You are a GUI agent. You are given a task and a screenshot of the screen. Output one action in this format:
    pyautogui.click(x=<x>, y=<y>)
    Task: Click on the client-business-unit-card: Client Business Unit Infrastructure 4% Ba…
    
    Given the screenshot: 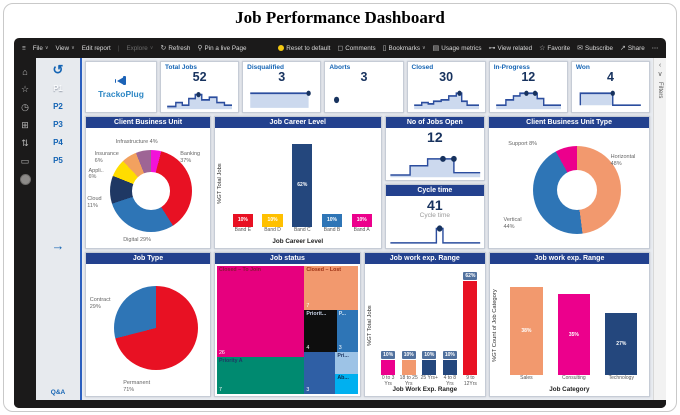 What is the action you would take?
    pyautogui.click(x=148, y=182)
    